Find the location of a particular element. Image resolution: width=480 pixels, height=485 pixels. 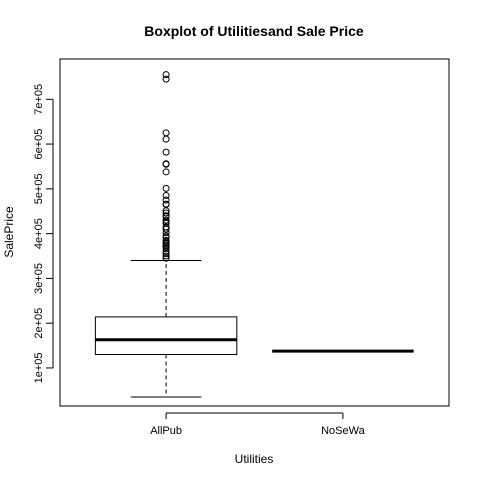

x-axis-label: Utilities is located at coordinates (254, 459).